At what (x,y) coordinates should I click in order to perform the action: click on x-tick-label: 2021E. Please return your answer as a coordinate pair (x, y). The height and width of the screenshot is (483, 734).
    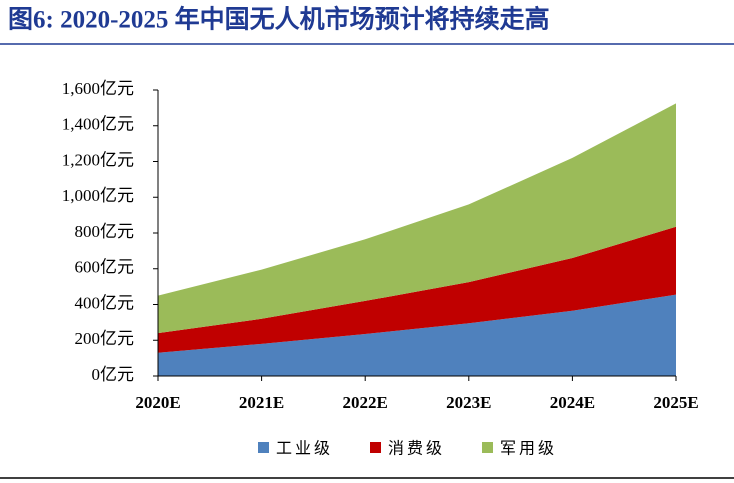
    Looking at the image, I should click on (261, 402).